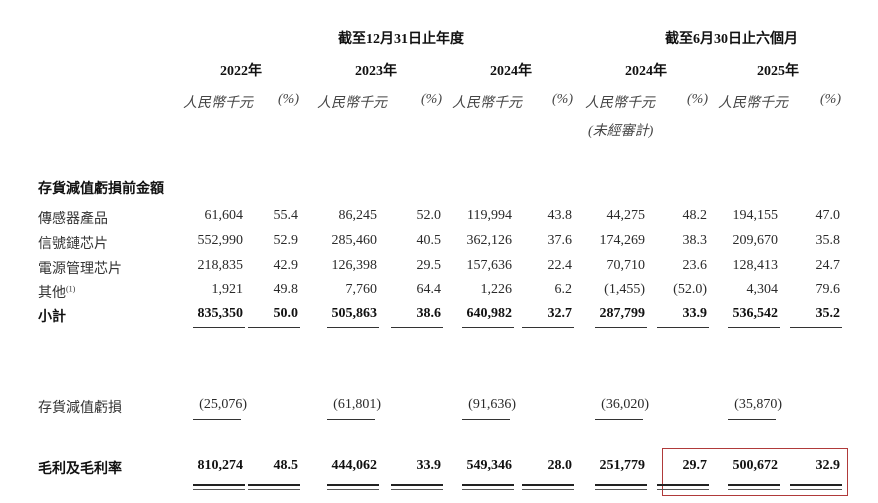 The image size is (878, 503). Describe the element at coordinates (52, 317) in the screenshot. I see `subtotal-label: 小計` at that location.